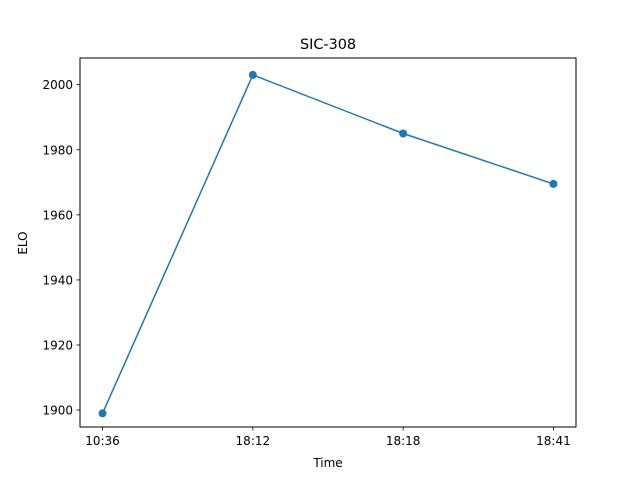 The height and width of the screenshot is (480, 640). What do you see at coordinates (57, 346) in the screenshot?
I see `y-tick-label: 1920` at bounding box center [57, 346].